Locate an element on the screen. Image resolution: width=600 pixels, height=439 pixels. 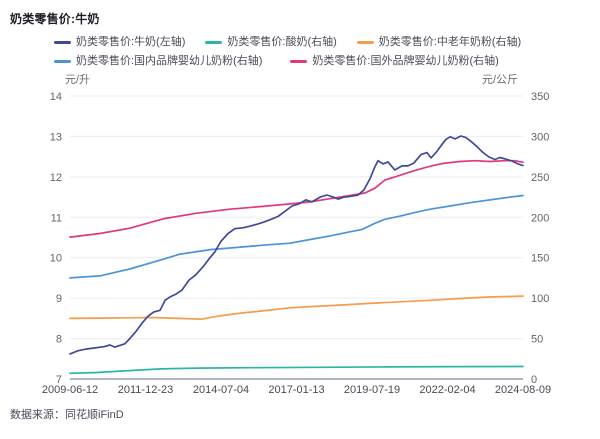
legend-item-senior-milk-powder: 奶类零售价:中老年奶粉(右轴) is located at coordinates (439, 42).